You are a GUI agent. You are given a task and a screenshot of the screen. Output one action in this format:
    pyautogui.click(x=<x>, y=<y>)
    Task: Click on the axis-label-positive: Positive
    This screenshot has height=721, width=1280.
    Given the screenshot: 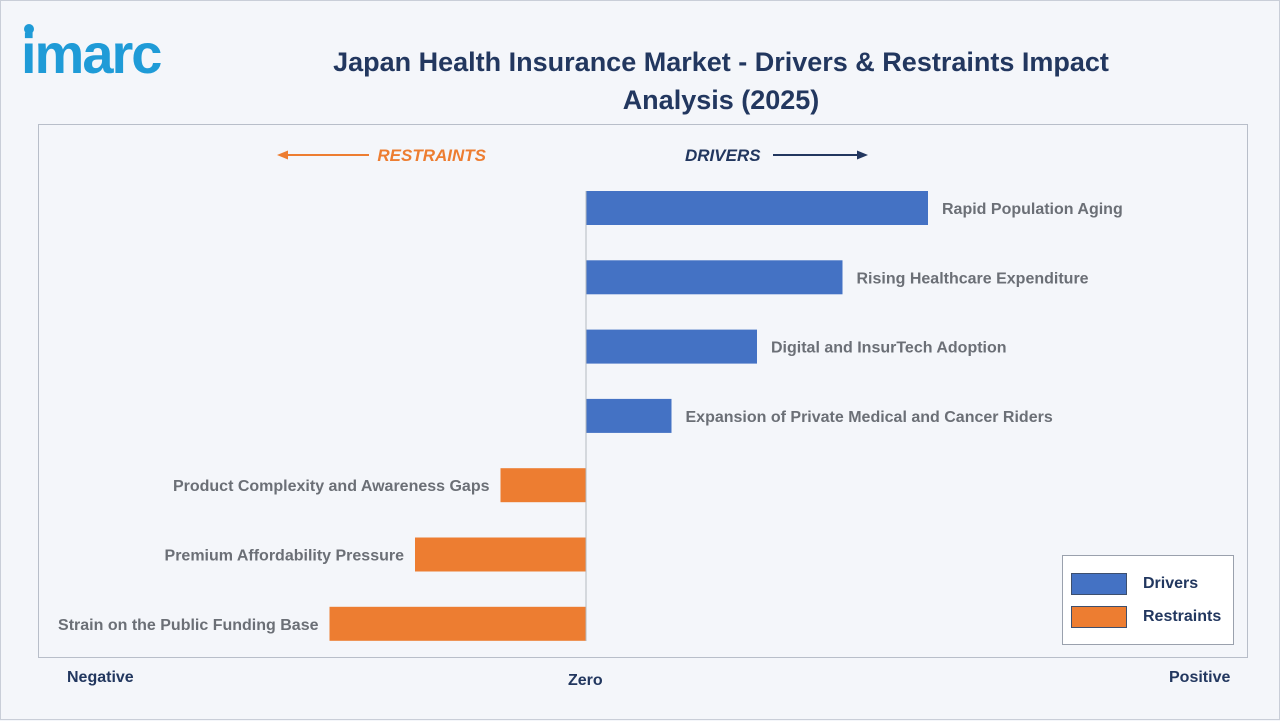 What is the action you would take?
    pyautogui.click(x=1200, y=677)
    